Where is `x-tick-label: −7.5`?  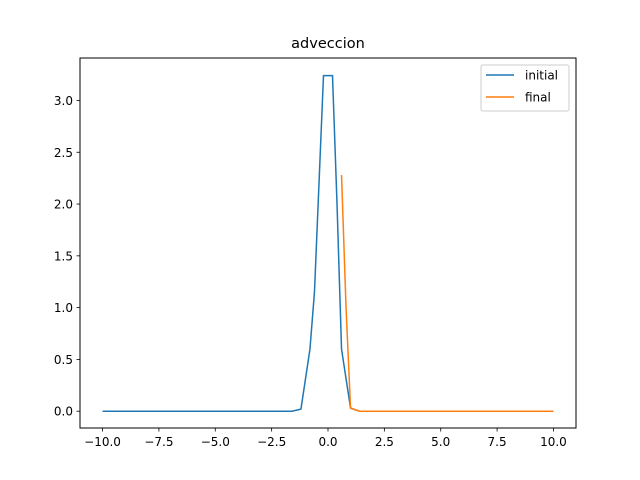
x-tick-label: −7.5 is located at coordinates (158, 442).